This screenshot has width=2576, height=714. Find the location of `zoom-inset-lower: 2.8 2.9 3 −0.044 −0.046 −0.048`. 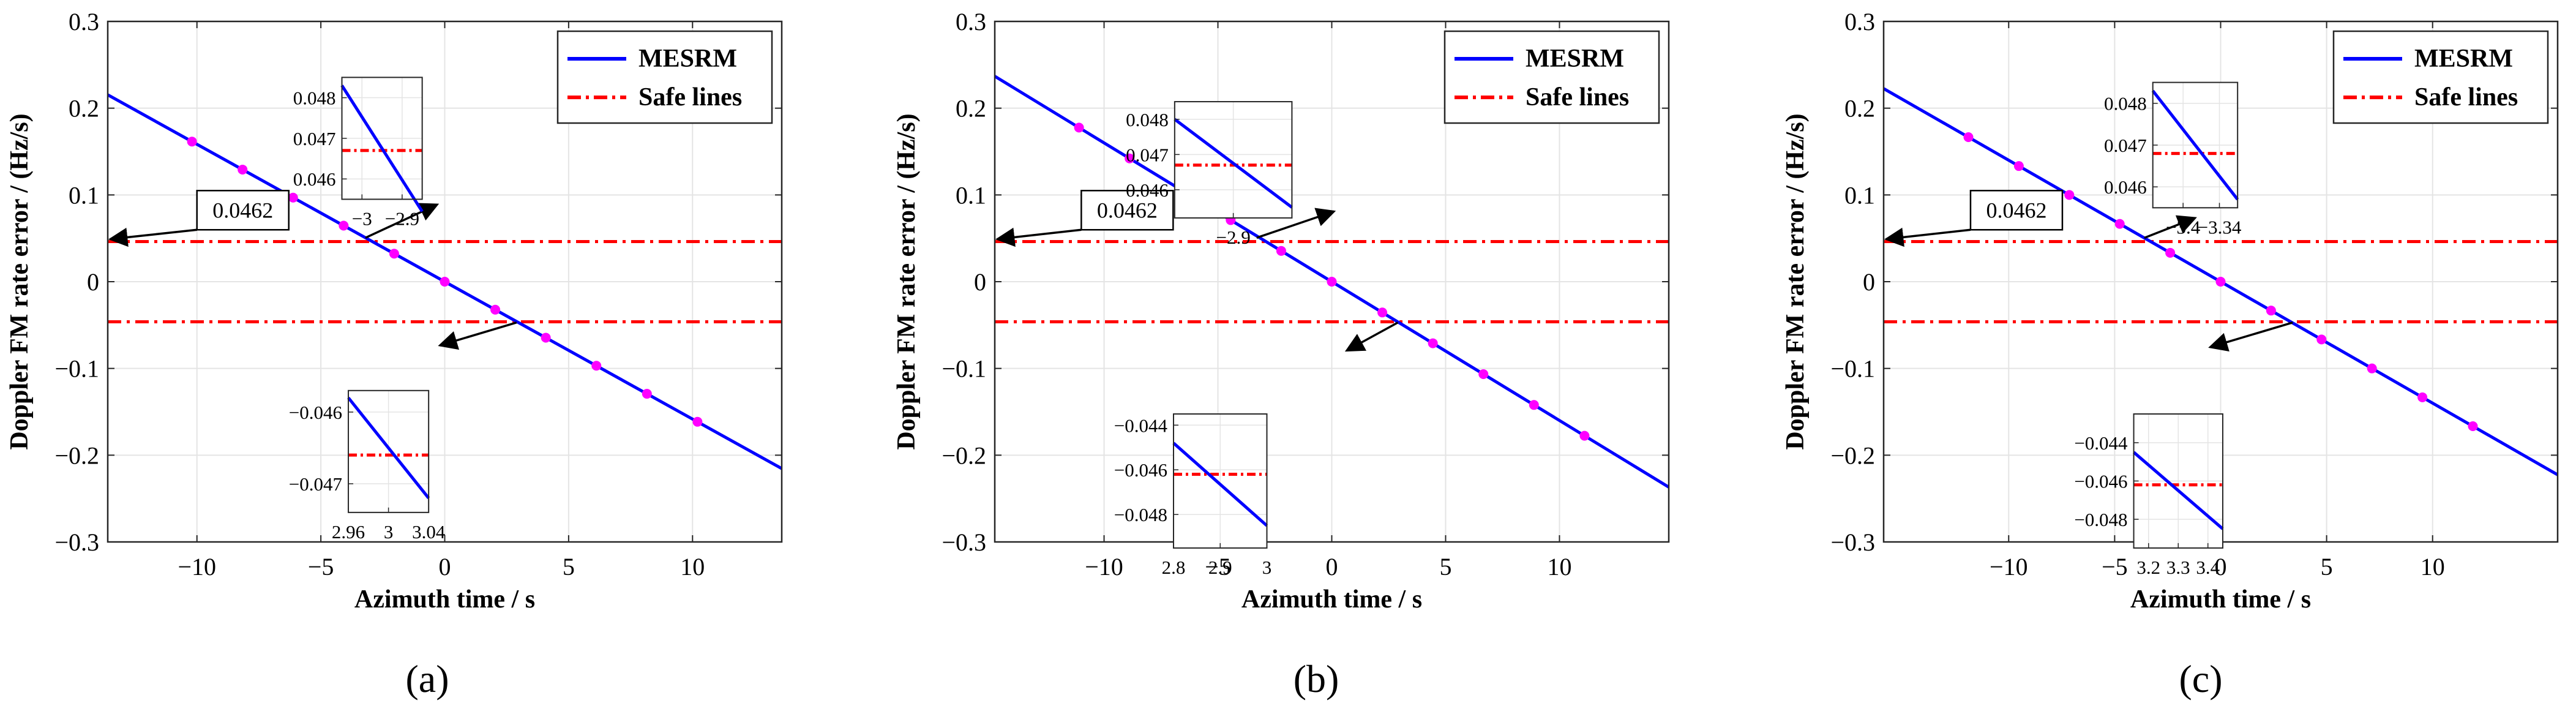

zoom-inset-lower: 2.8 2.9 3 −0.044 −0.046 −0.048 is located at coordinates (1256, 449).